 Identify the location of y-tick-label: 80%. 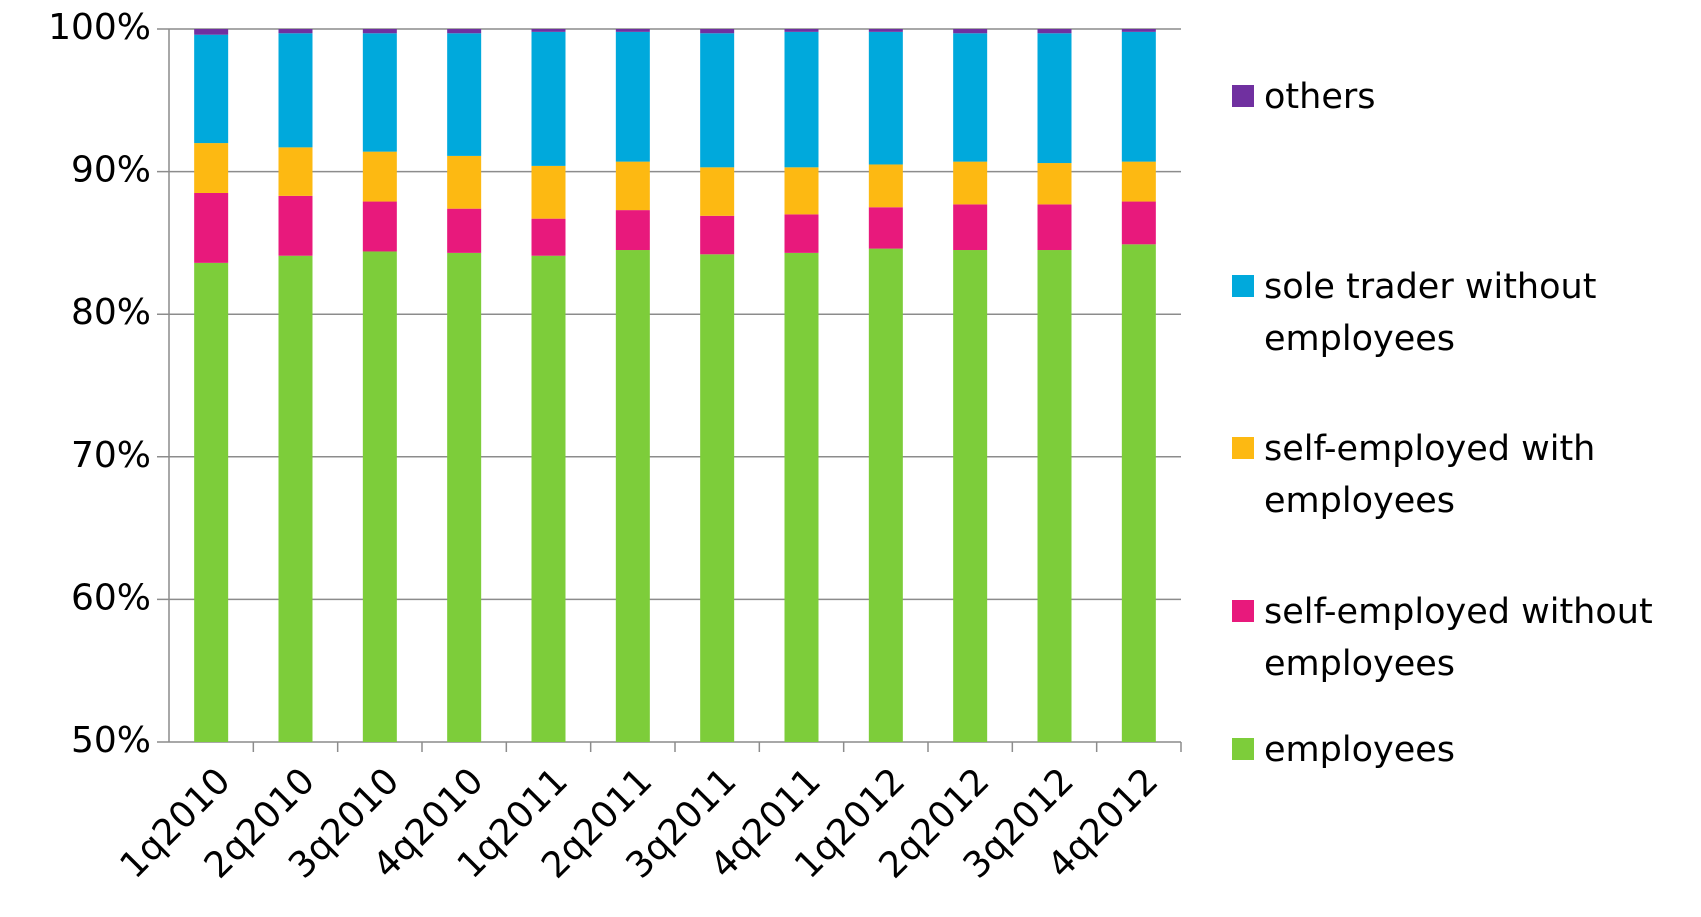
(111, 312).